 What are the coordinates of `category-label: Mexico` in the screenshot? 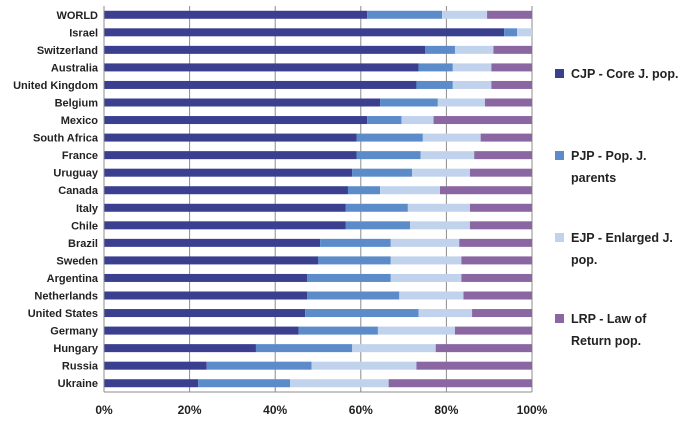 It's located at (80, 121).